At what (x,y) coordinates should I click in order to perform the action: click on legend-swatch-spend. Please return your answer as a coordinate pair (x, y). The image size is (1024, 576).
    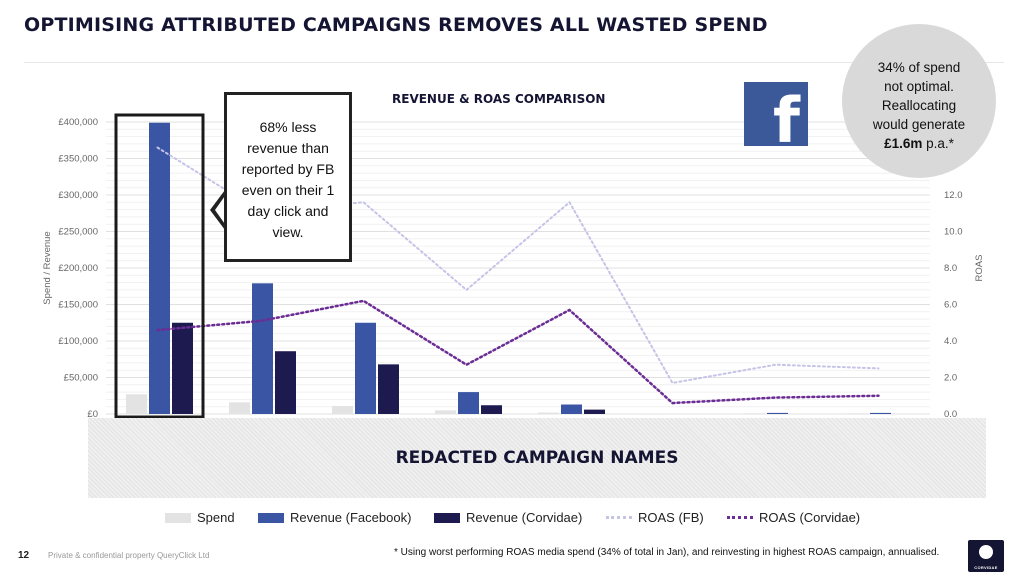
    Looking at the image, I should click on (178, 517).